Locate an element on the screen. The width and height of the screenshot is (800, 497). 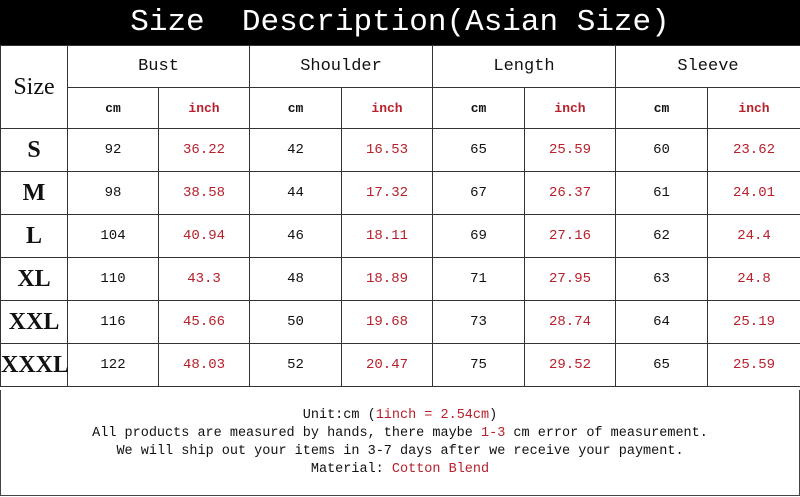
sleeve-cm-cell: 65 is located at coordinates (661, 365).